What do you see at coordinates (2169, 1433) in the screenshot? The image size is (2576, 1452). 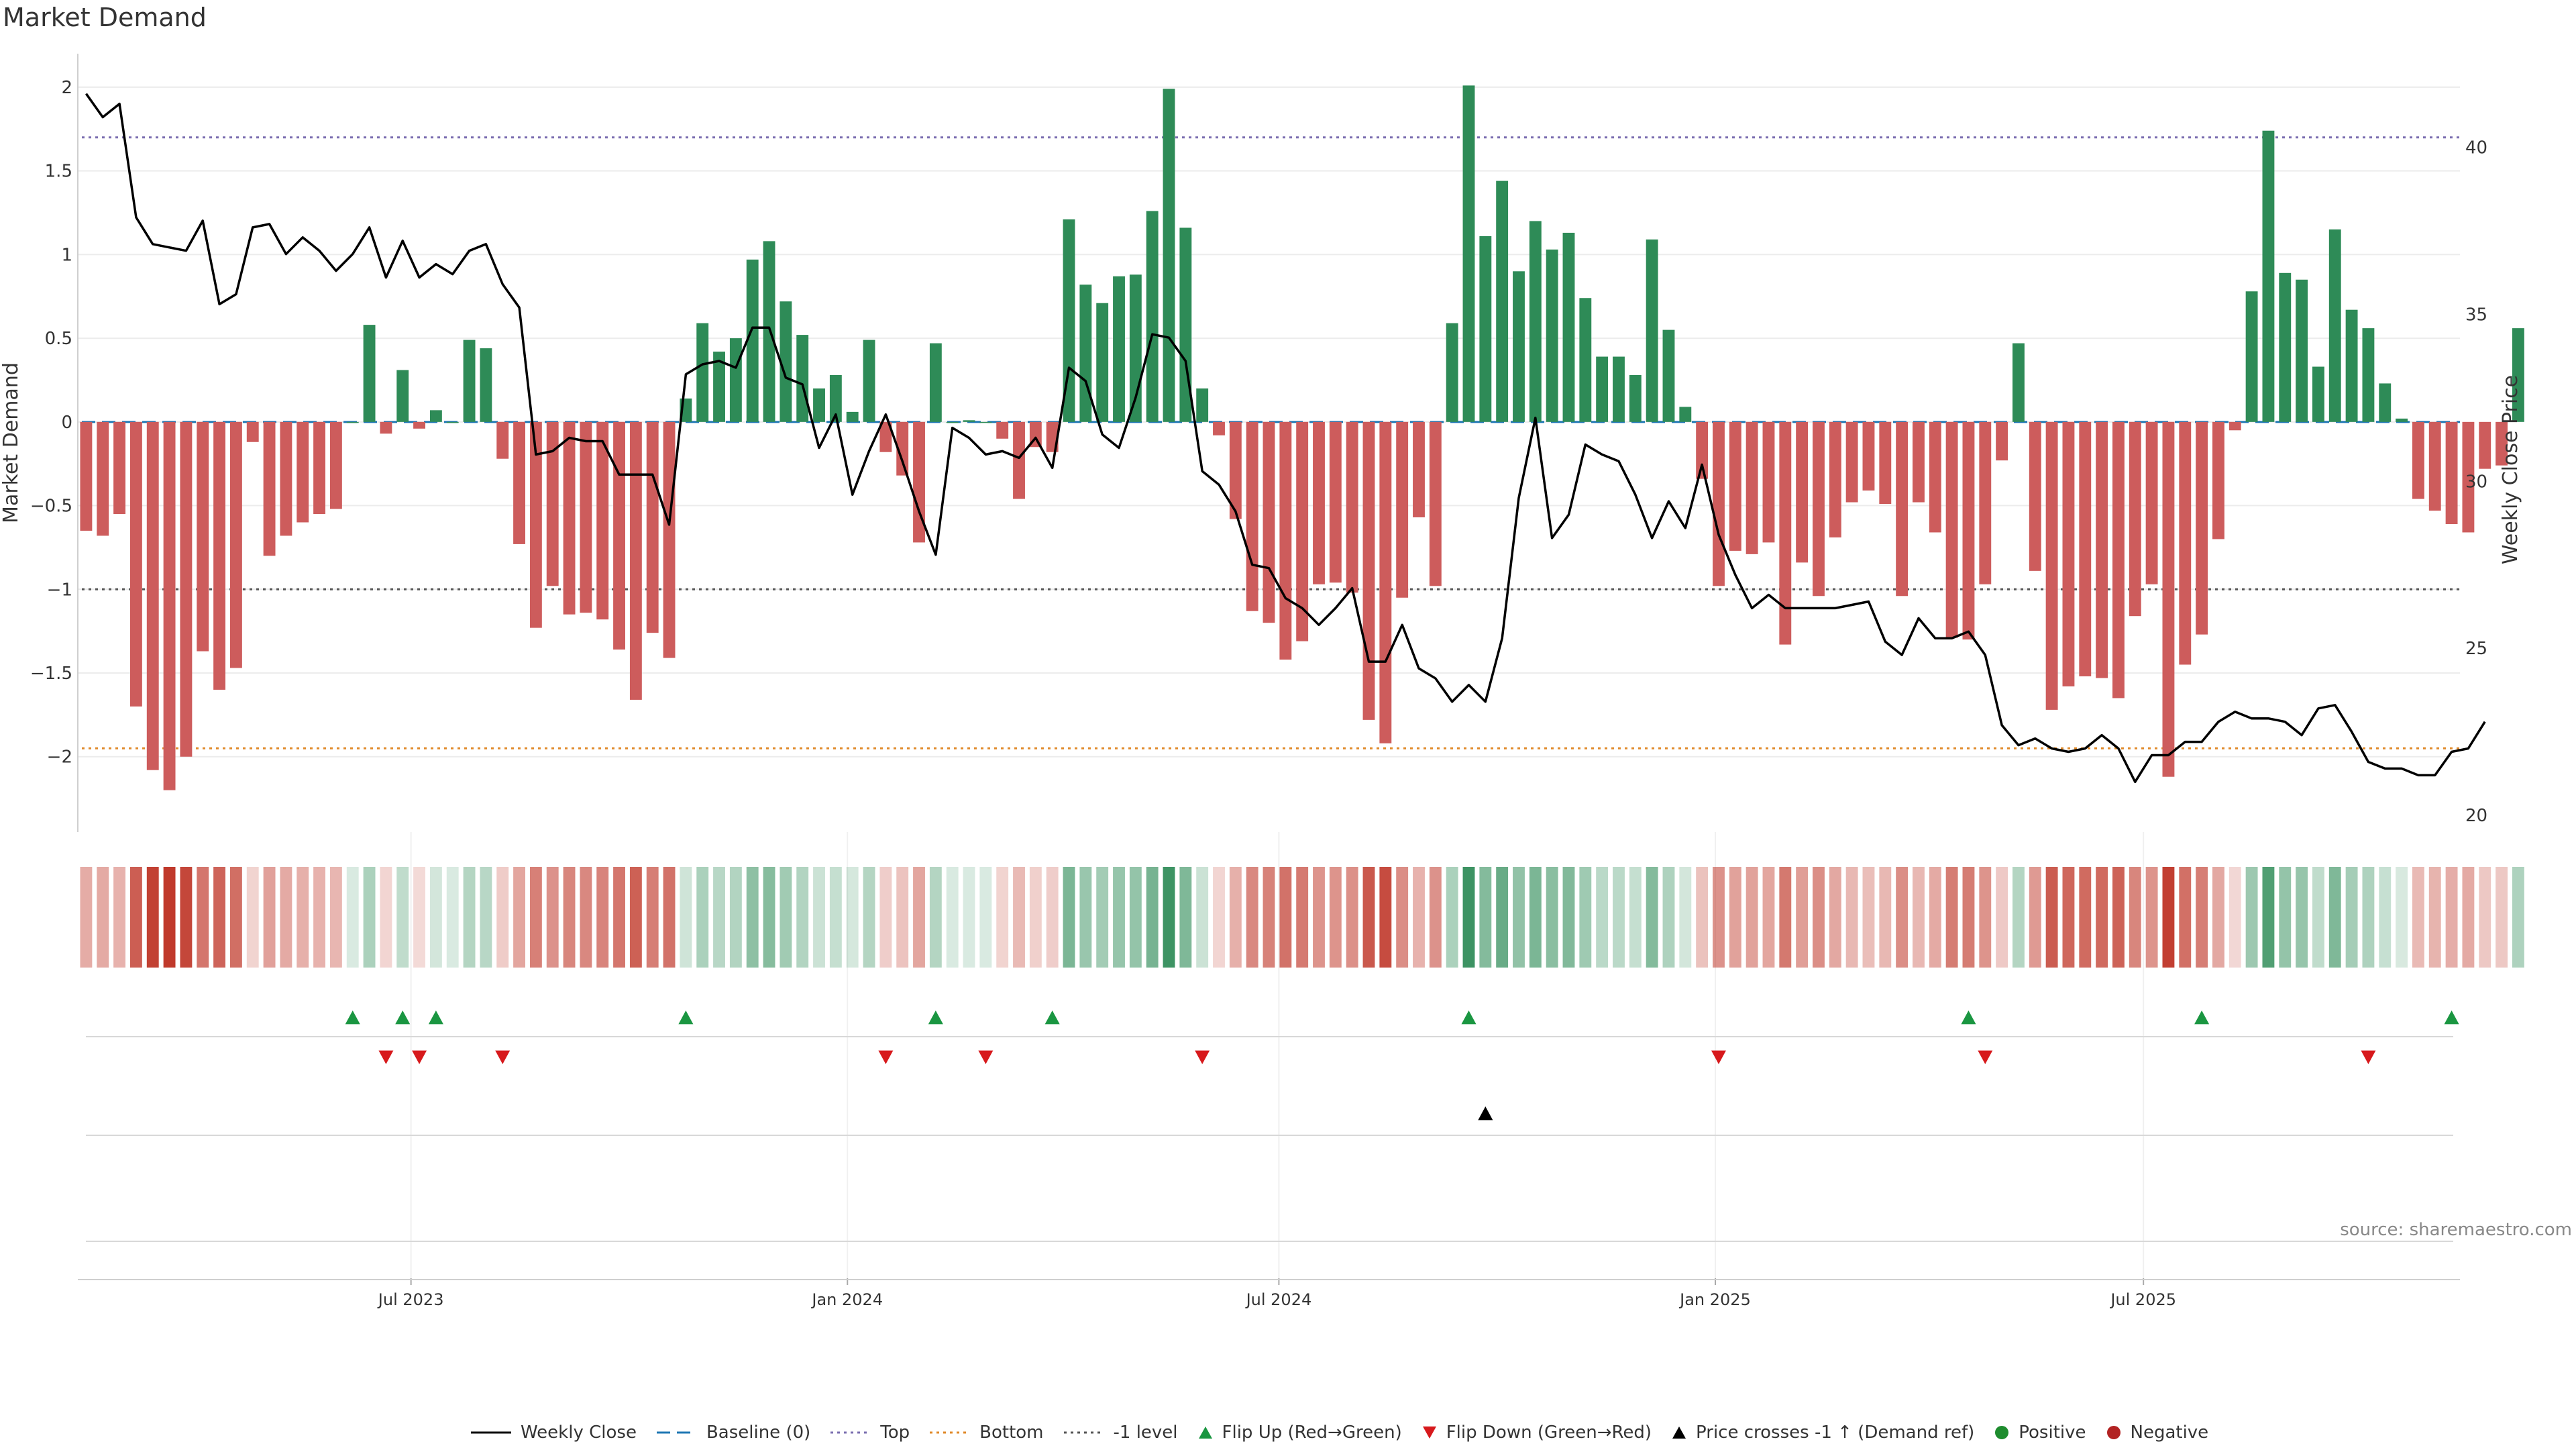 I see `legend-label: Negative` at bounding box center [2169, 1433].